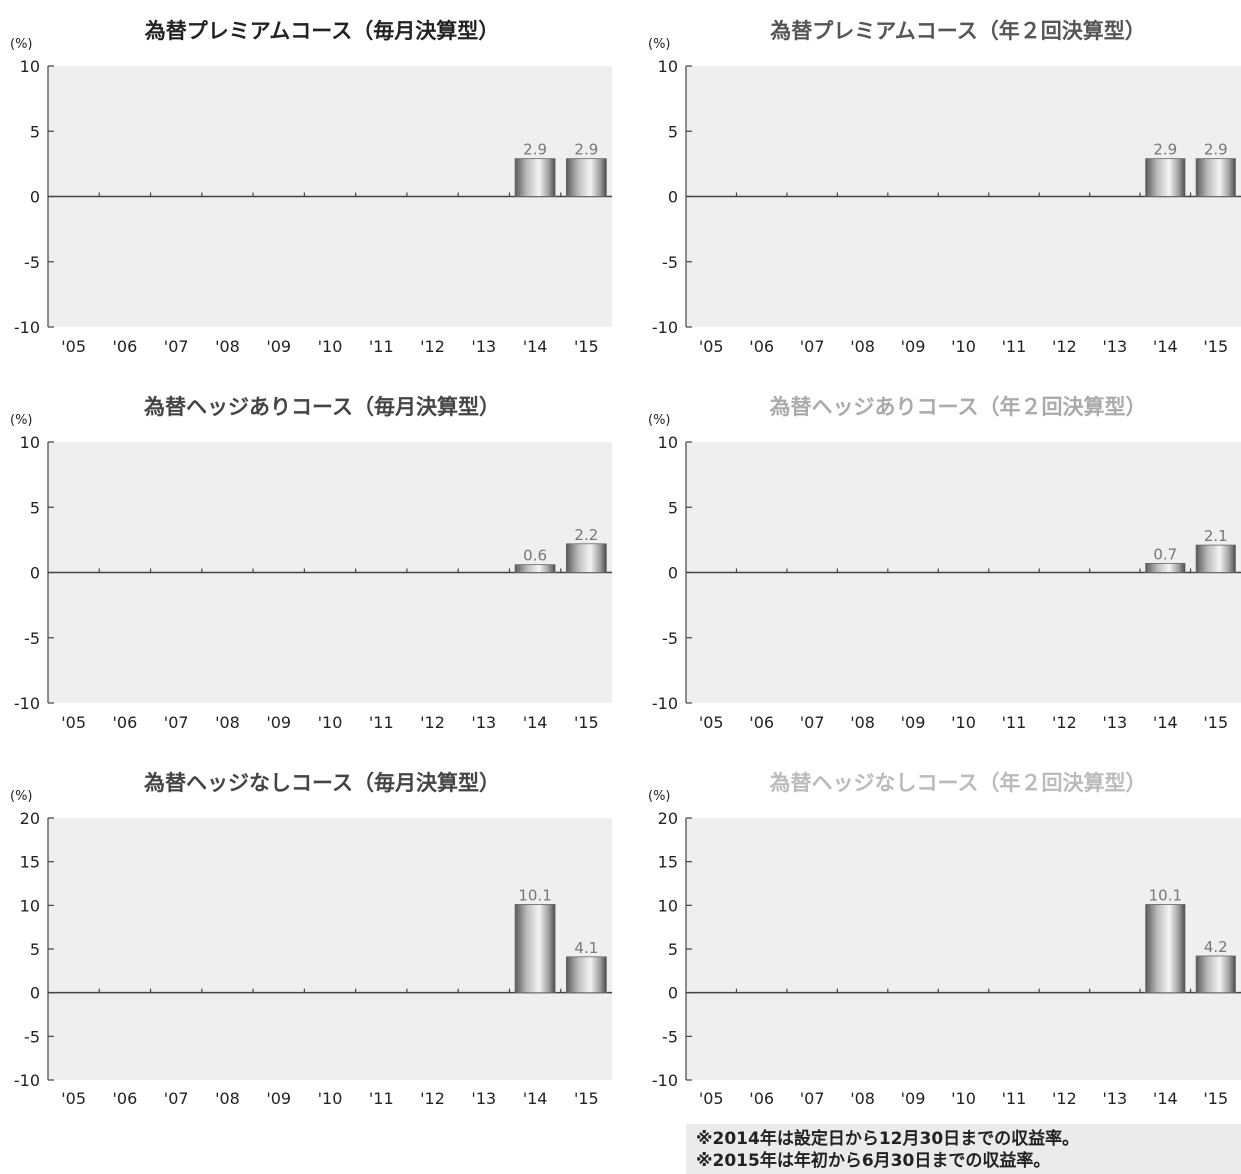 The width and height of the screenshot is (1241, 1174). What do you see at coordinates (586, 535) in the screenshot?
I see `bar-value-label: 2.2` at bounding box center [586, 535].